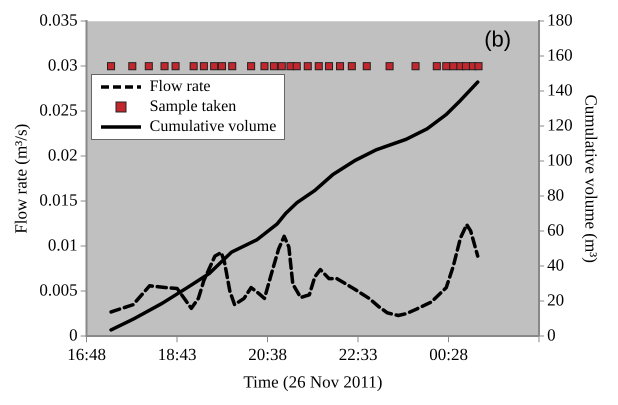  I want to click on y-tick-label: 0.025, so click(58, 110).